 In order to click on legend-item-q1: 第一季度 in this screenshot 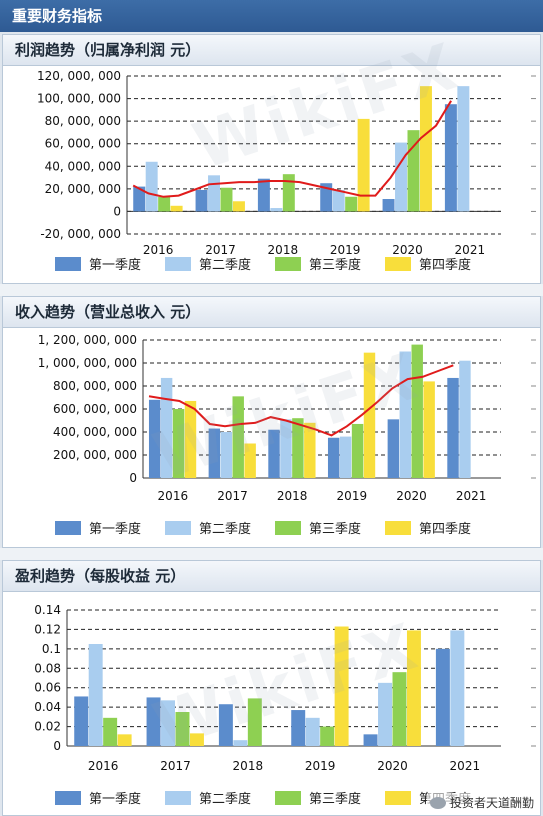, I will do `click(110, 263)`.